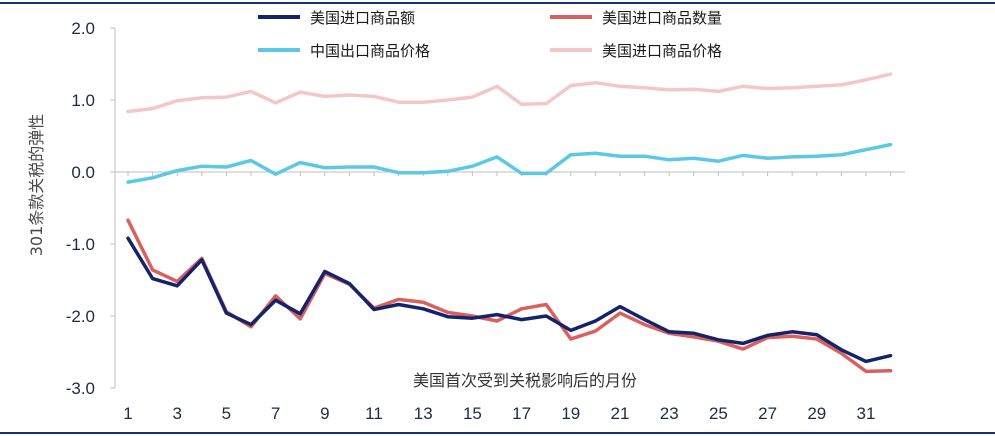  What do you see at coordinates (324, 413) in the screenshot?
I see `x-tick-label: 9` at bounding box center [324, 413].